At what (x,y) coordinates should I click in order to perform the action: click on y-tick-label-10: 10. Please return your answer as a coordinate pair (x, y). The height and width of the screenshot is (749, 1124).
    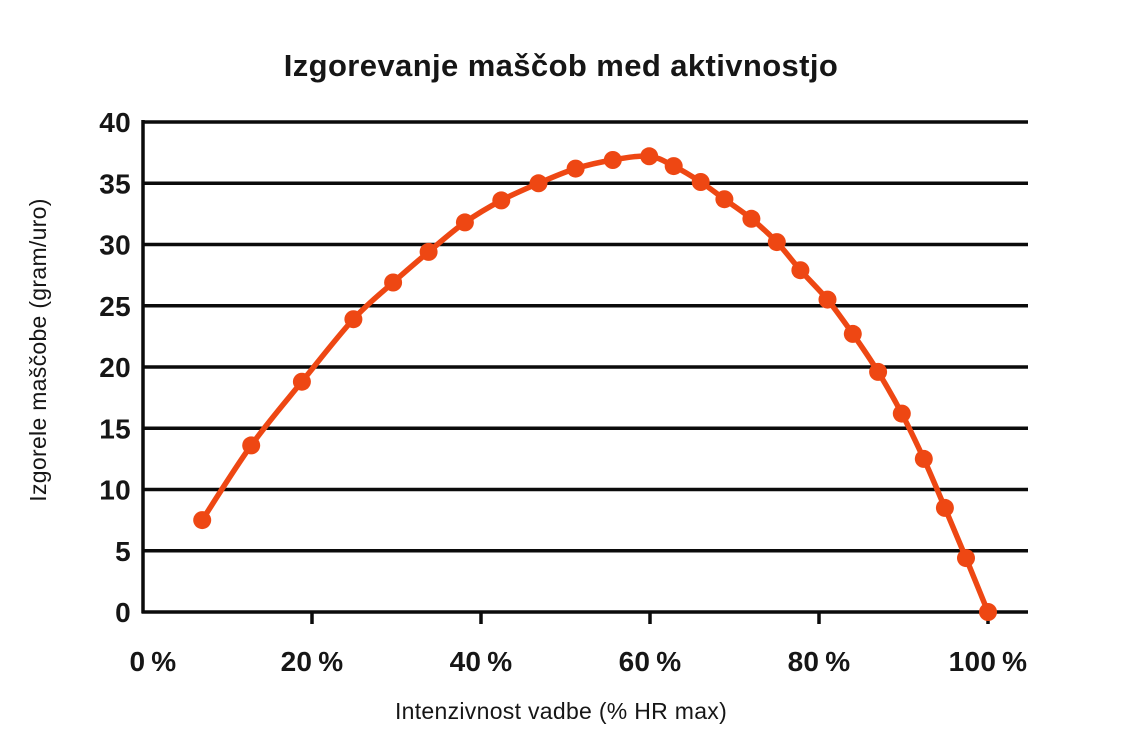
    Looking at the image, I should click on (115, 490).